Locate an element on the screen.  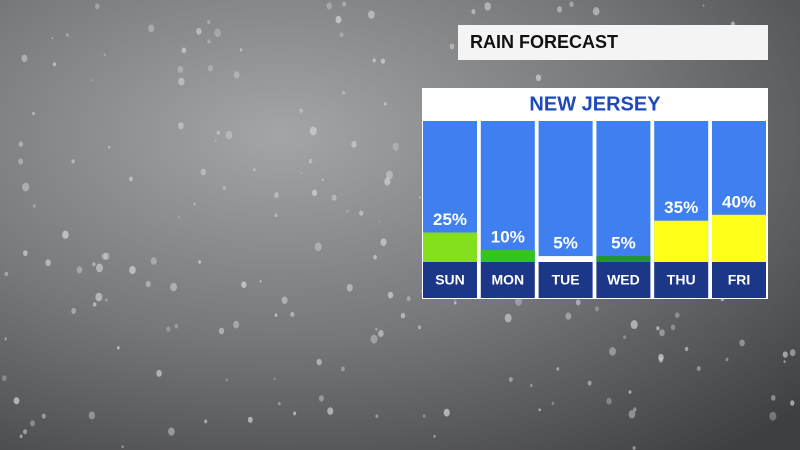
subtitle-box is located at coordinates (595, 104).